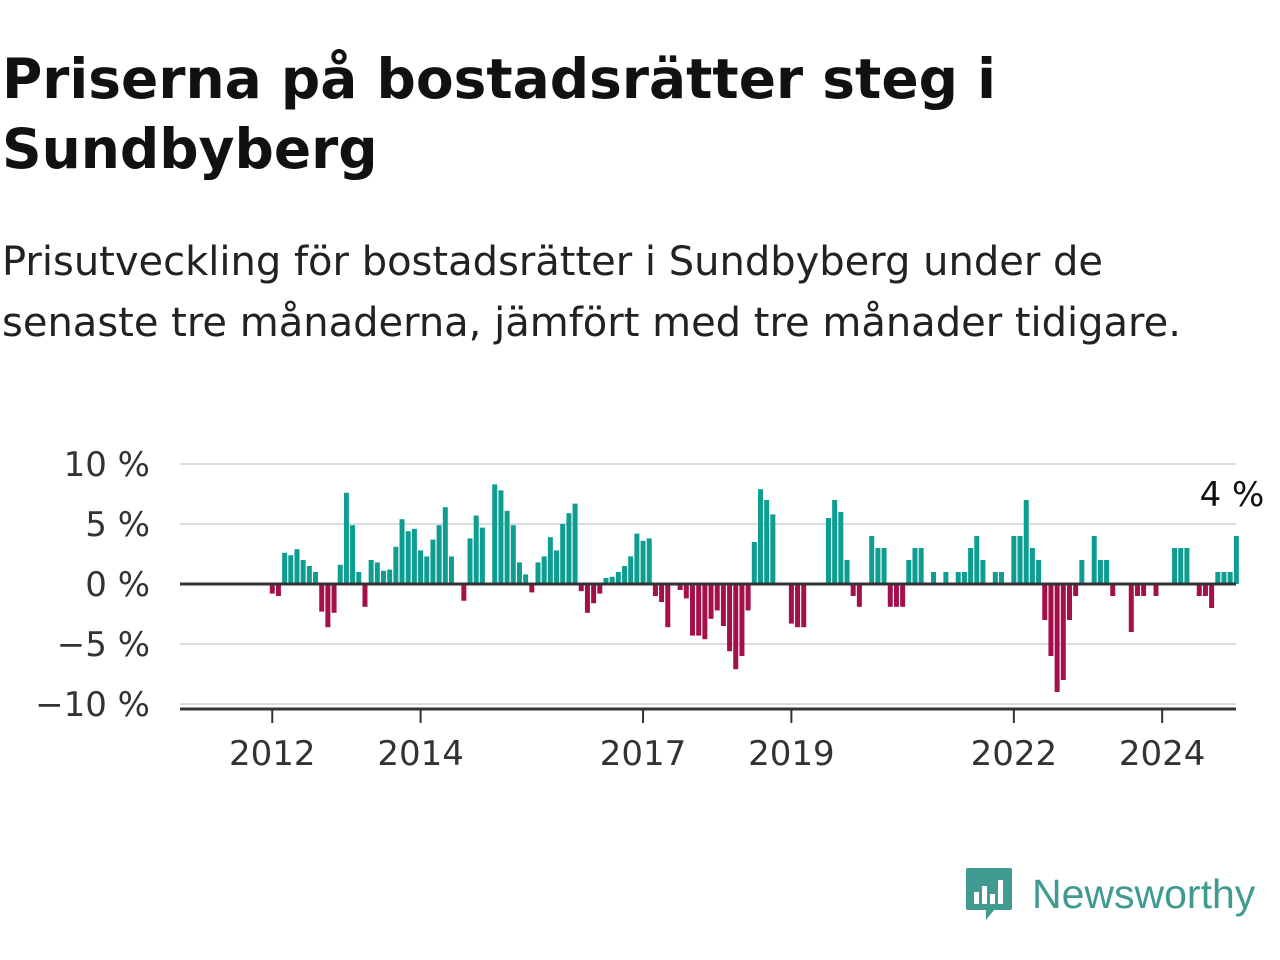  What do you see at coordinates (791, 754) in the screenshot?
I see `x-tick-label: 2019` at bounding box center [791, 754].